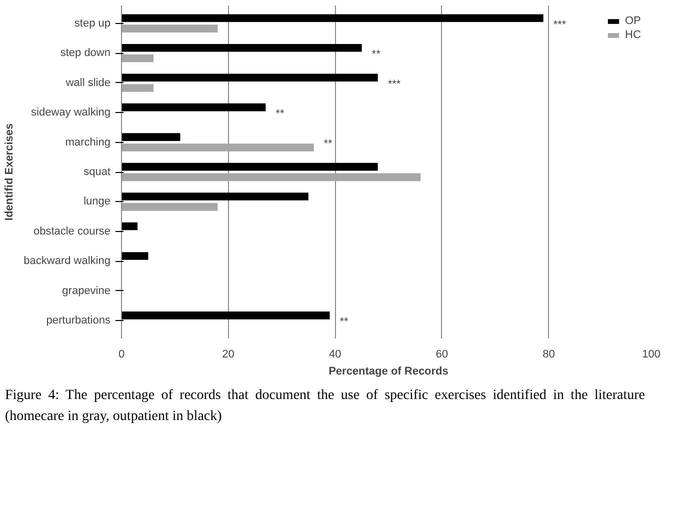 The width and height of the screenshot is (677, 531). What do you see at coordinates (388, 372) in the screenshot?
I see `x-axis-title: Percentage of Records` at bounding box center [388, 372].